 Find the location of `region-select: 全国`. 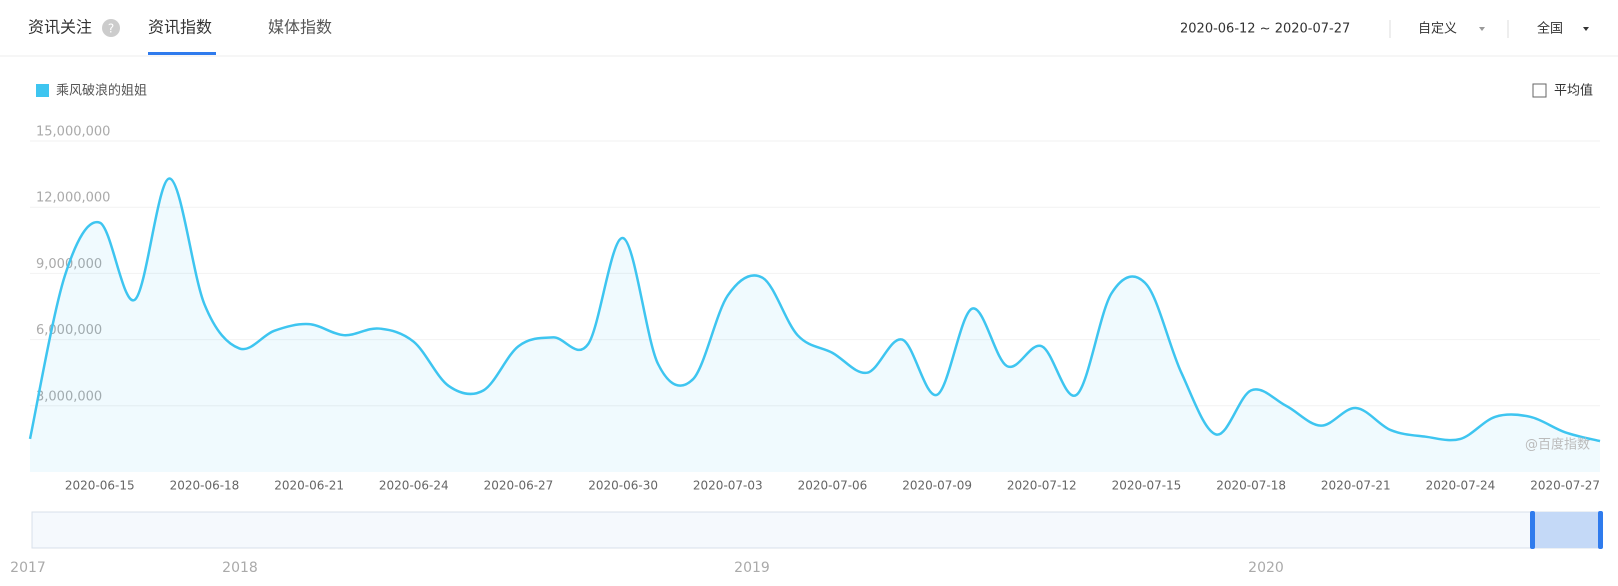

region-select: 全国 is located at coordinates (1550, 29).